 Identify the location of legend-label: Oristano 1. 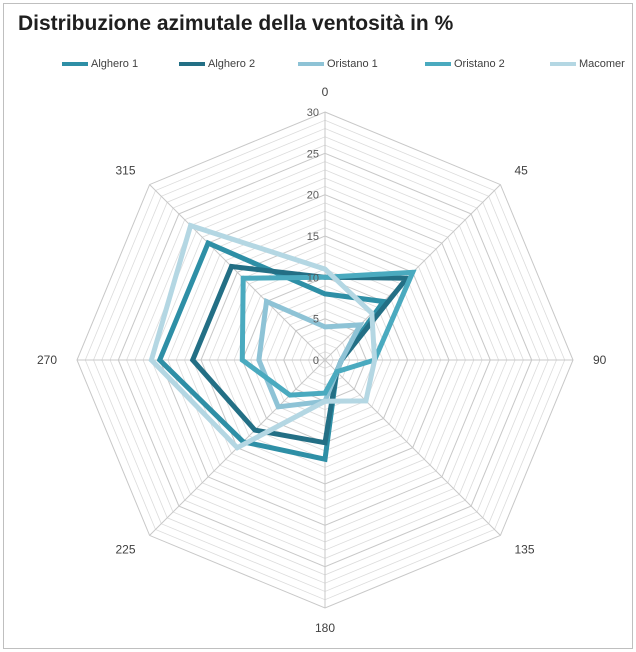
(352, 64).